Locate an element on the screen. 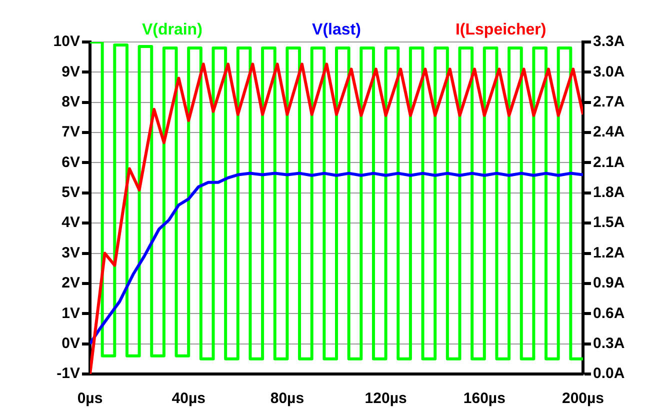 This screenshot has height=410, width=656. y-tick-label: 9V is located at coordinates (71, 71).